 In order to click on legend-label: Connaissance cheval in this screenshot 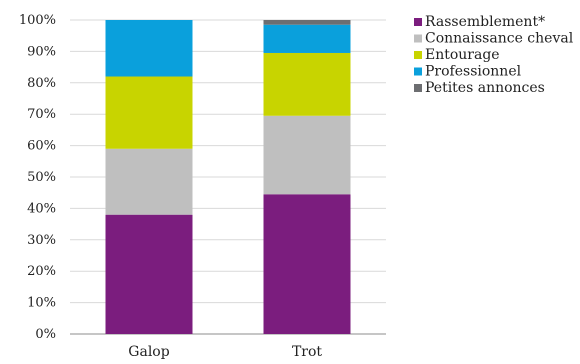, I will do `click(499, 39)`.